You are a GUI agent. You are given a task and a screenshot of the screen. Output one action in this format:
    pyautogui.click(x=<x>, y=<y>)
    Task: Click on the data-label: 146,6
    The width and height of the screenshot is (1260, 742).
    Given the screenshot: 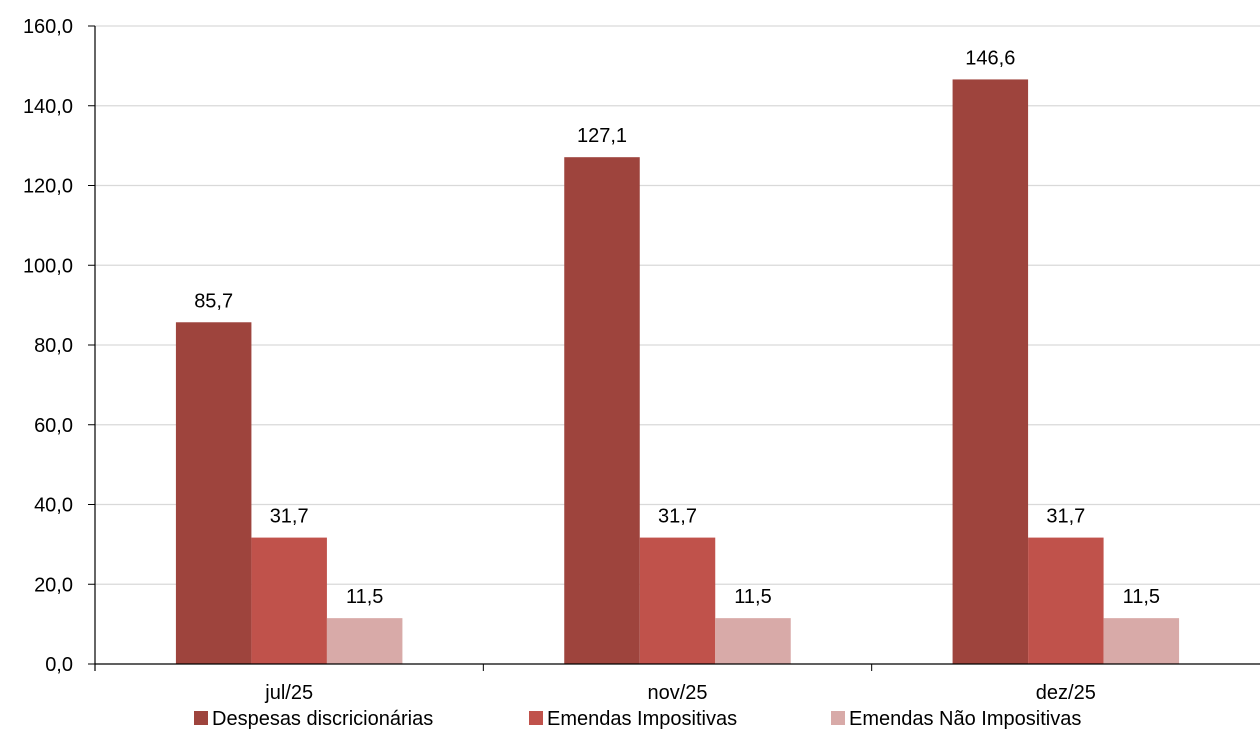 What is the action you would take?
    pyautogui.click(x=990, y=58)
    